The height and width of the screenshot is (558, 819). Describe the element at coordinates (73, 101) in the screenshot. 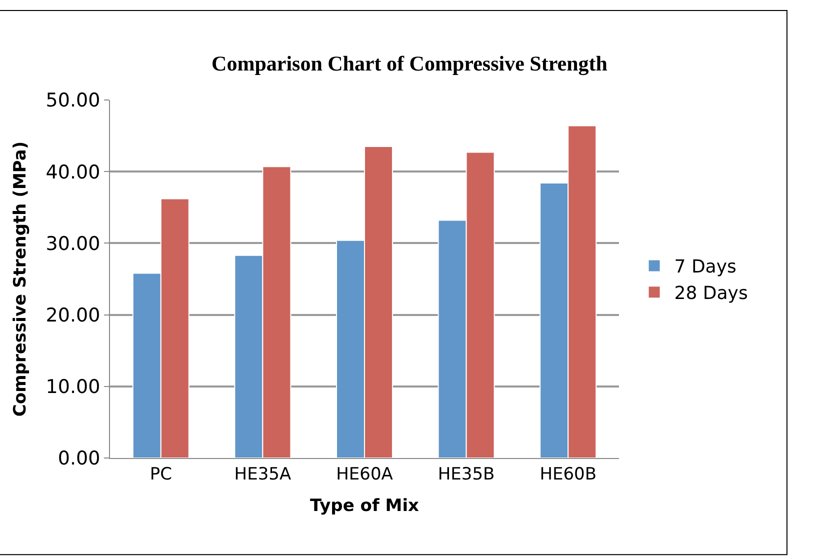

I see `y-tick-label: 50.00` at that location.